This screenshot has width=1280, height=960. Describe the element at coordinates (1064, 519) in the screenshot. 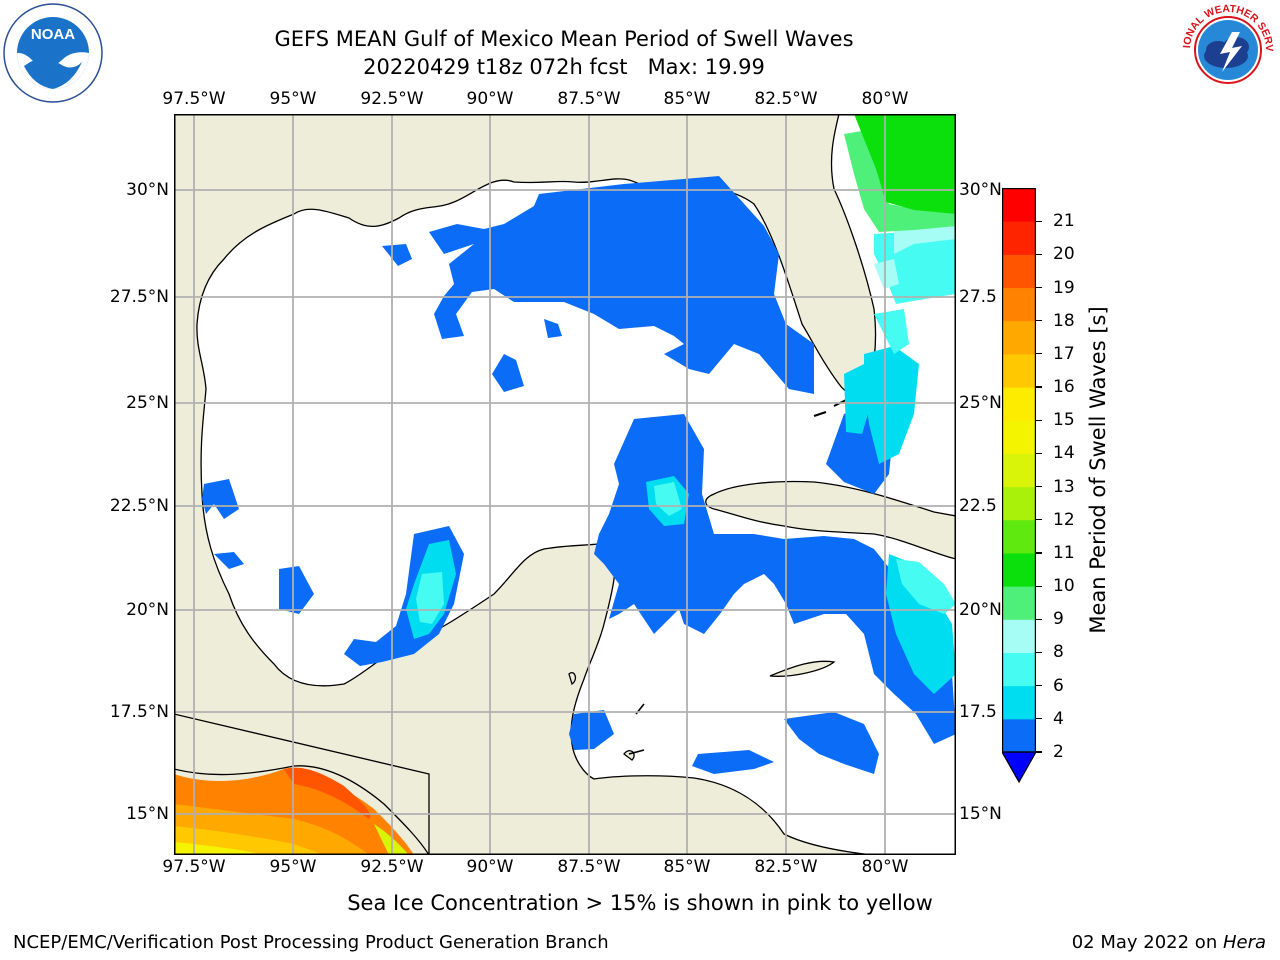

I see `colorbar-tick-label: 12` at that location.